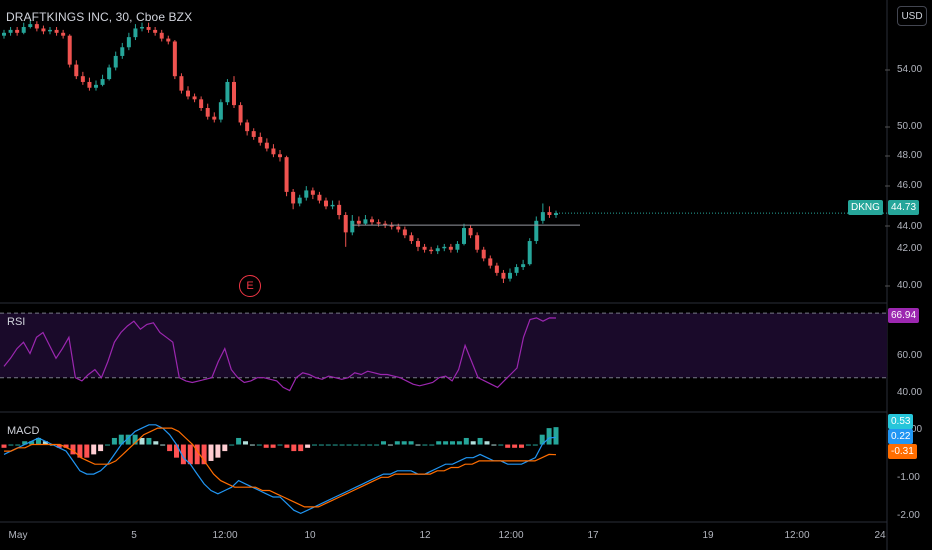 This screenshot has height=550, width=932. I want to click on currency-selector: USD, so click(912, 16).